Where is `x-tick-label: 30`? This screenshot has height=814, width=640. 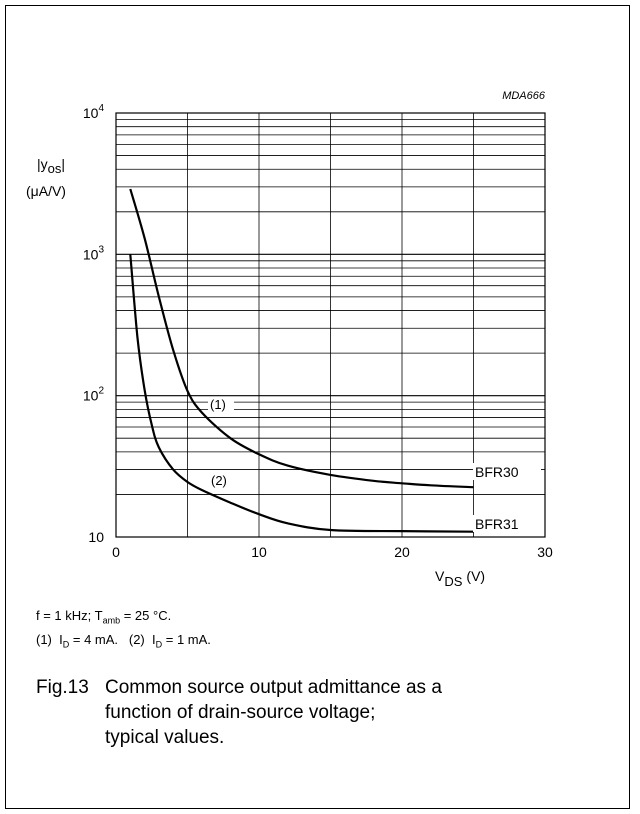 x-tick-label: 30 is located at coordinates (545, 552).